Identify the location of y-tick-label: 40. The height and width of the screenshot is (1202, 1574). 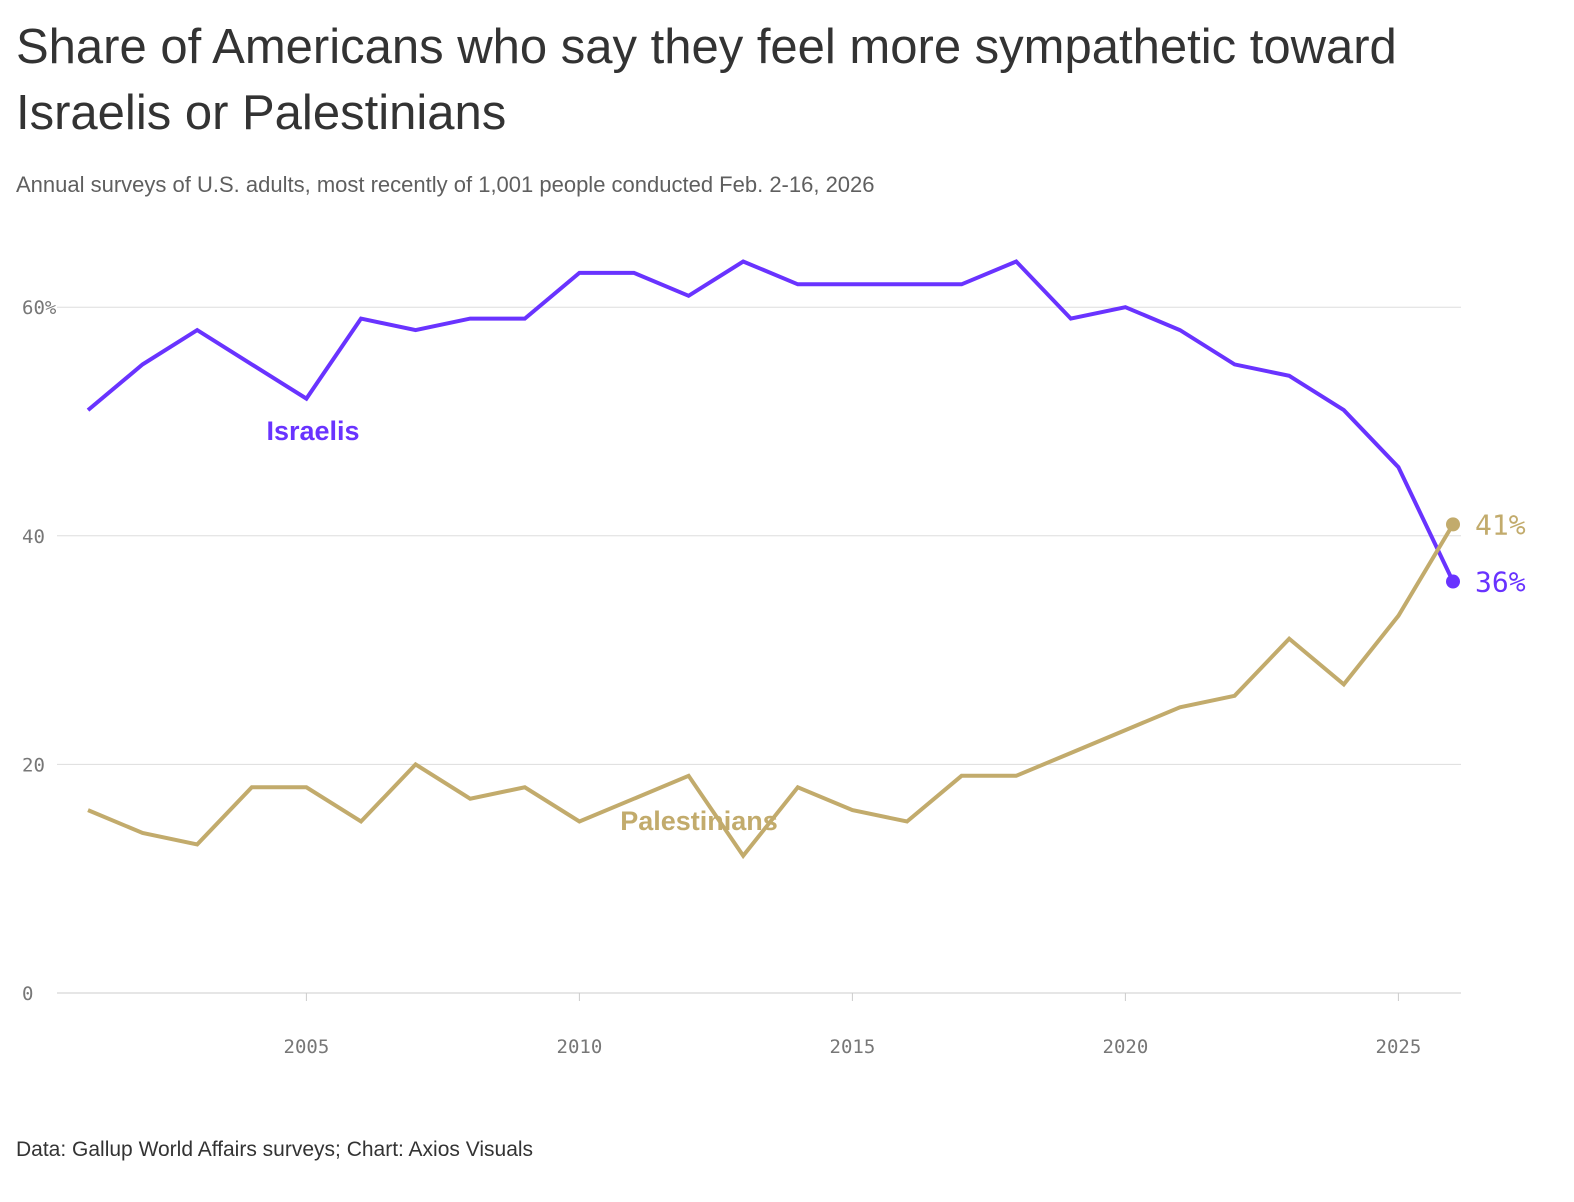
(33, 537).